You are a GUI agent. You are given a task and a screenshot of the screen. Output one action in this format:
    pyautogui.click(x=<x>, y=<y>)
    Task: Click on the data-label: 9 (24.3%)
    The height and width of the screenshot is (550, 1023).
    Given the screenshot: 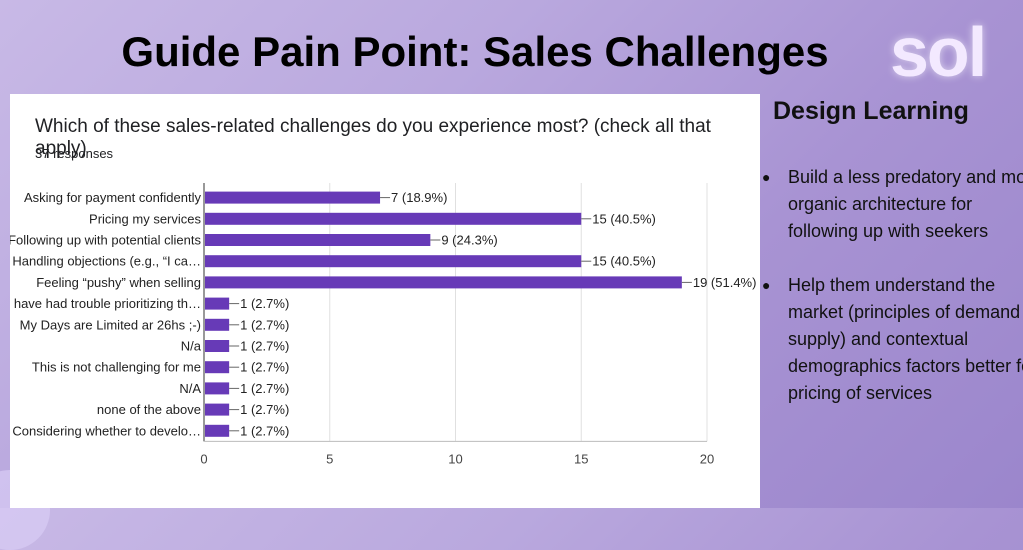 What is the action you would take?
    pyautogui.click(x=469, y=240)
    